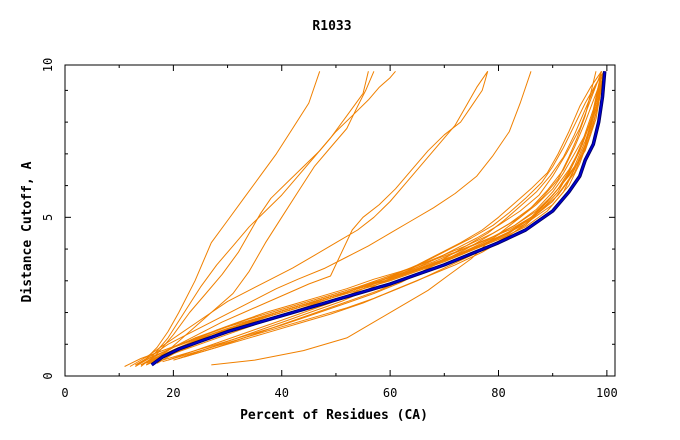  What do you see at coordinates (607, 393) in the screenshot?
I see `x-tick-label: 100` at bounding box center [607, 393].